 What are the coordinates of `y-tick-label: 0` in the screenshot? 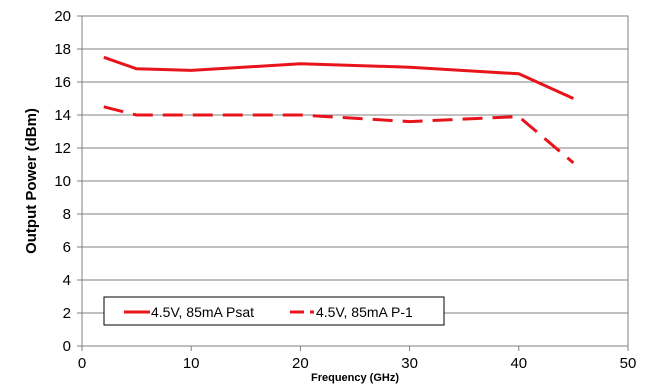 It's located at (67, 346).